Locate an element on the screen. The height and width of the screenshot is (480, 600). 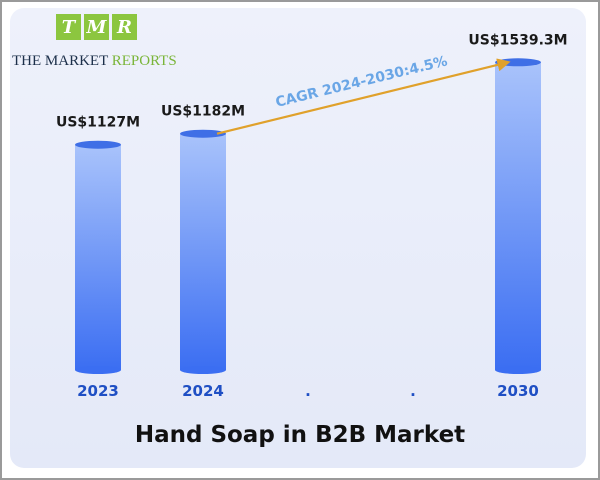
bar-2030 is located at coordinates (518, 216).